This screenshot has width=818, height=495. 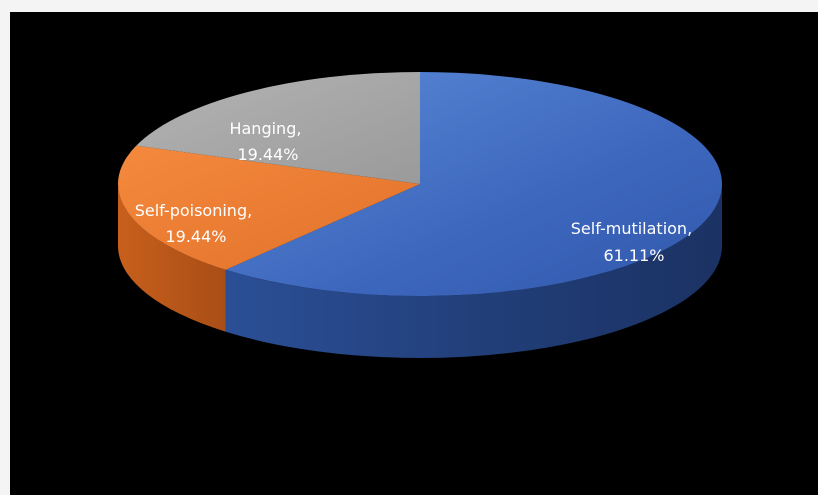 I want to click on slice-side-self-poisoning, so click(x=172, y=258).